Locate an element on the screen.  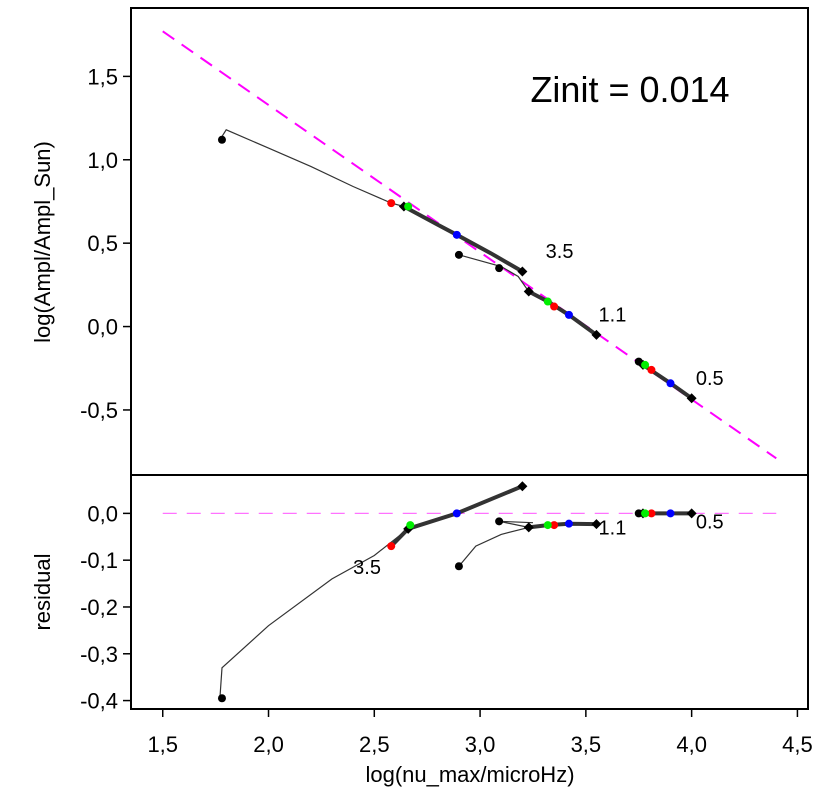
top-y-axis-title: log(Ampl/Ampl_Sun) is located at coordinates (42, 242).